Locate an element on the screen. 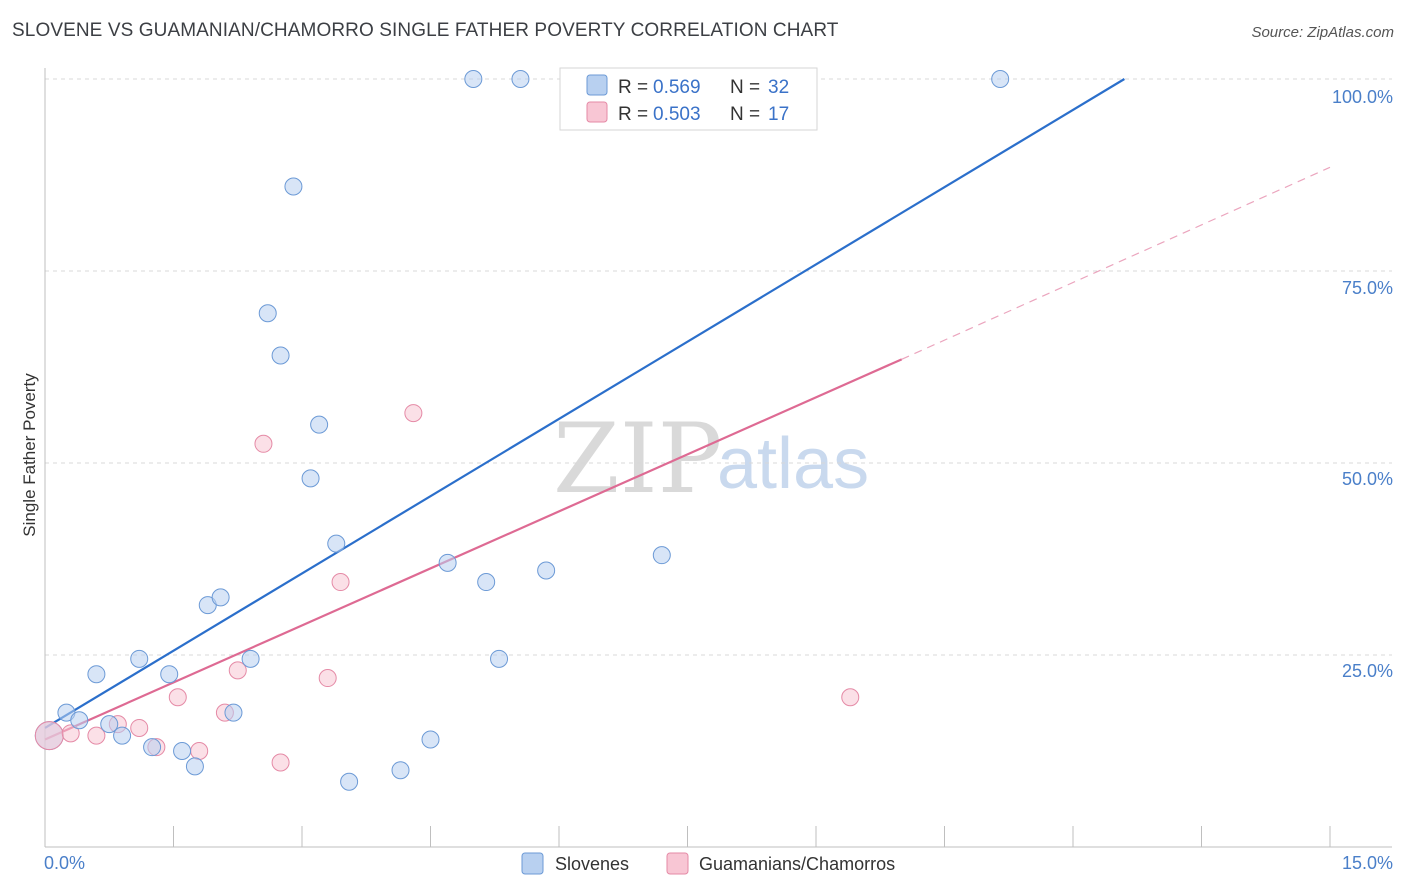  y-tick-label-50: 50.0% is located at coordinates (1367, 479).